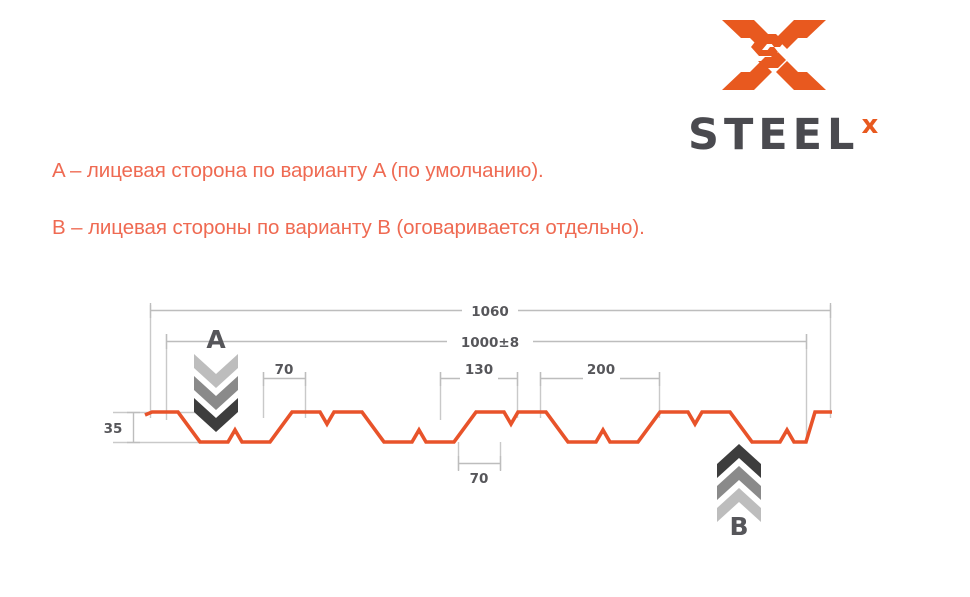 The width and height of the screenshot is (970, 597). I want to click on dimension-pitch: 200, so click(600, 374).